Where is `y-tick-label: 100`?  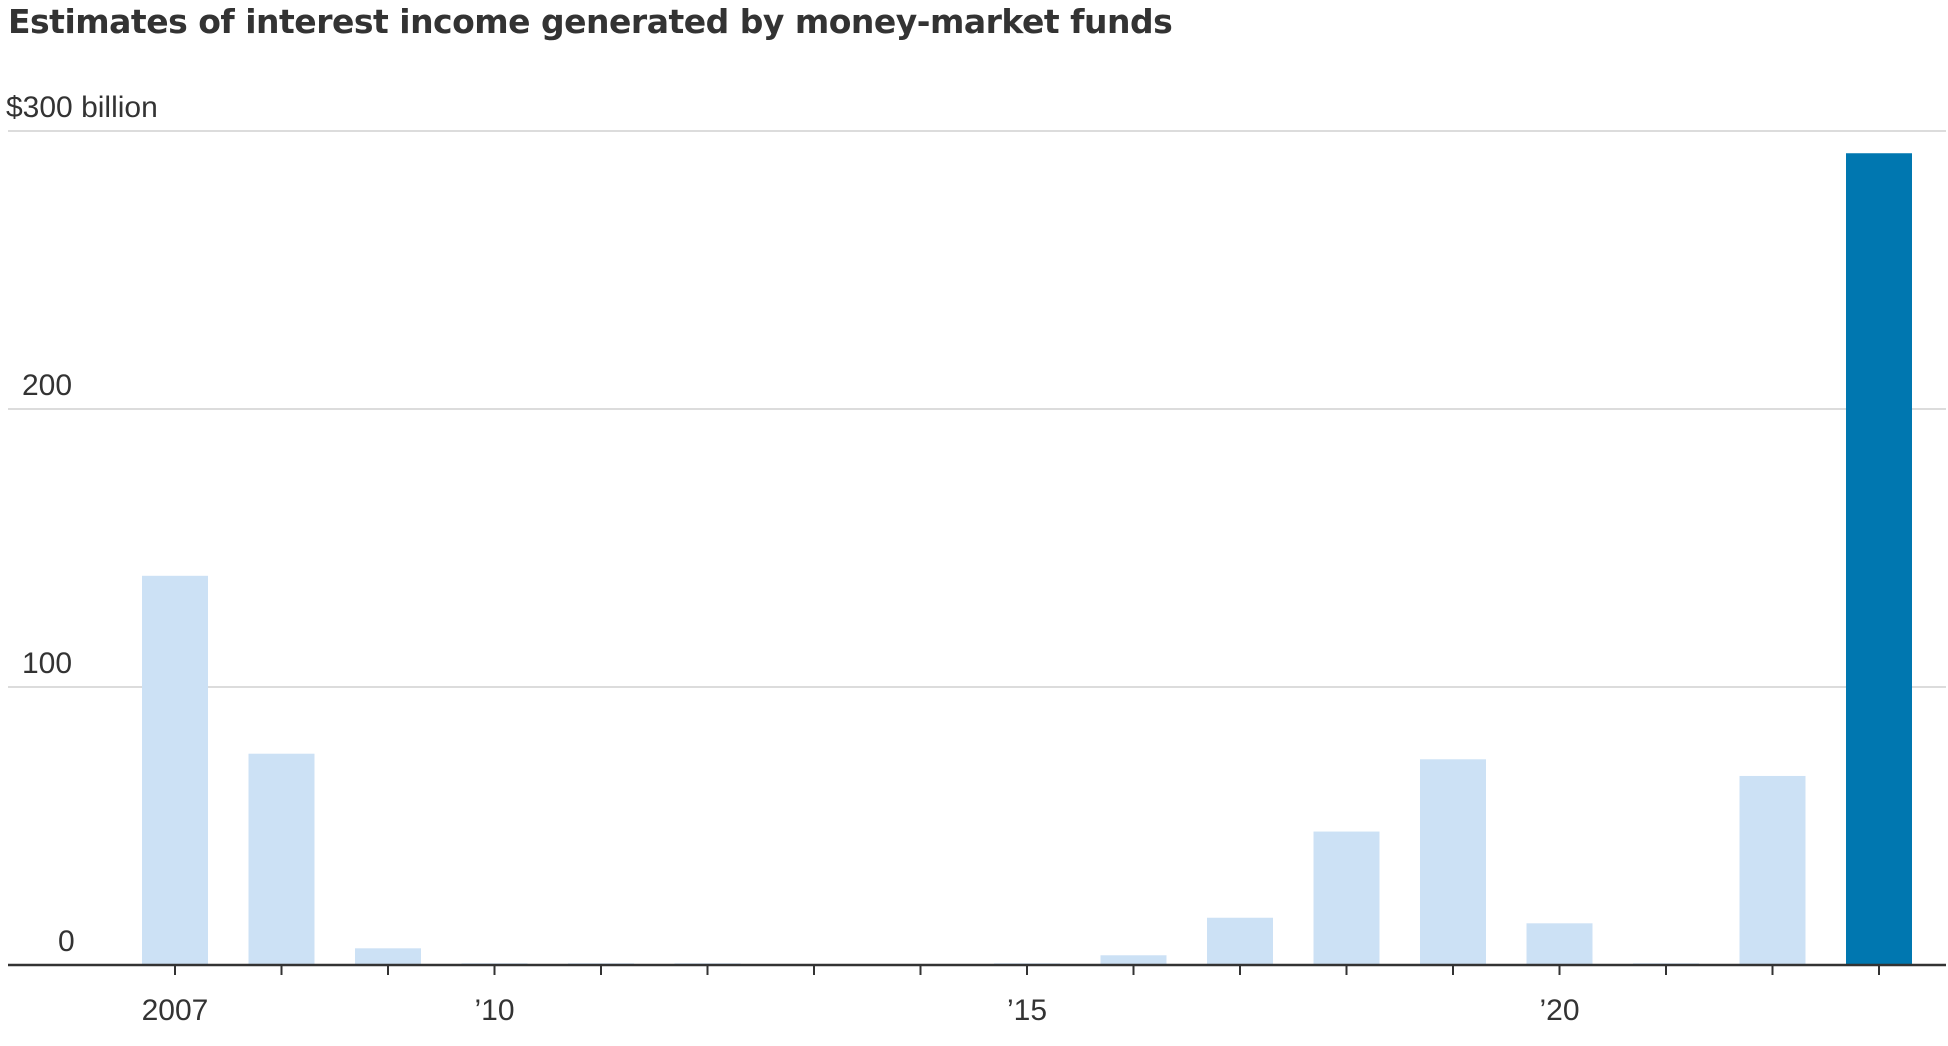
y-tick-label: 100 is located at coordinates (47, 663).